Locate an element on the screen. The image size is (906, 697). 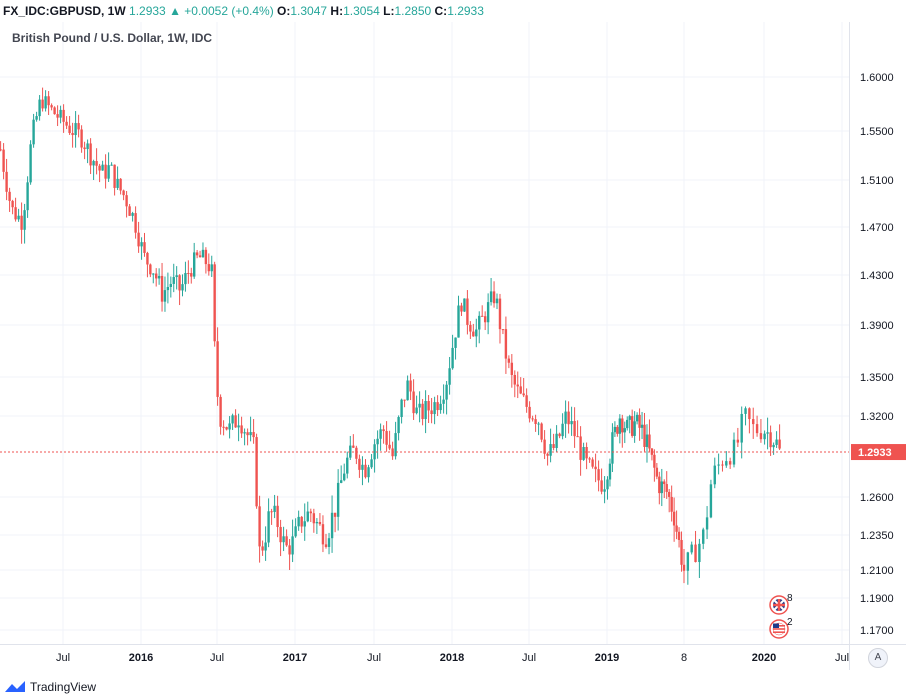
close-value: 1.2933 is located at coordinates (465, 11).